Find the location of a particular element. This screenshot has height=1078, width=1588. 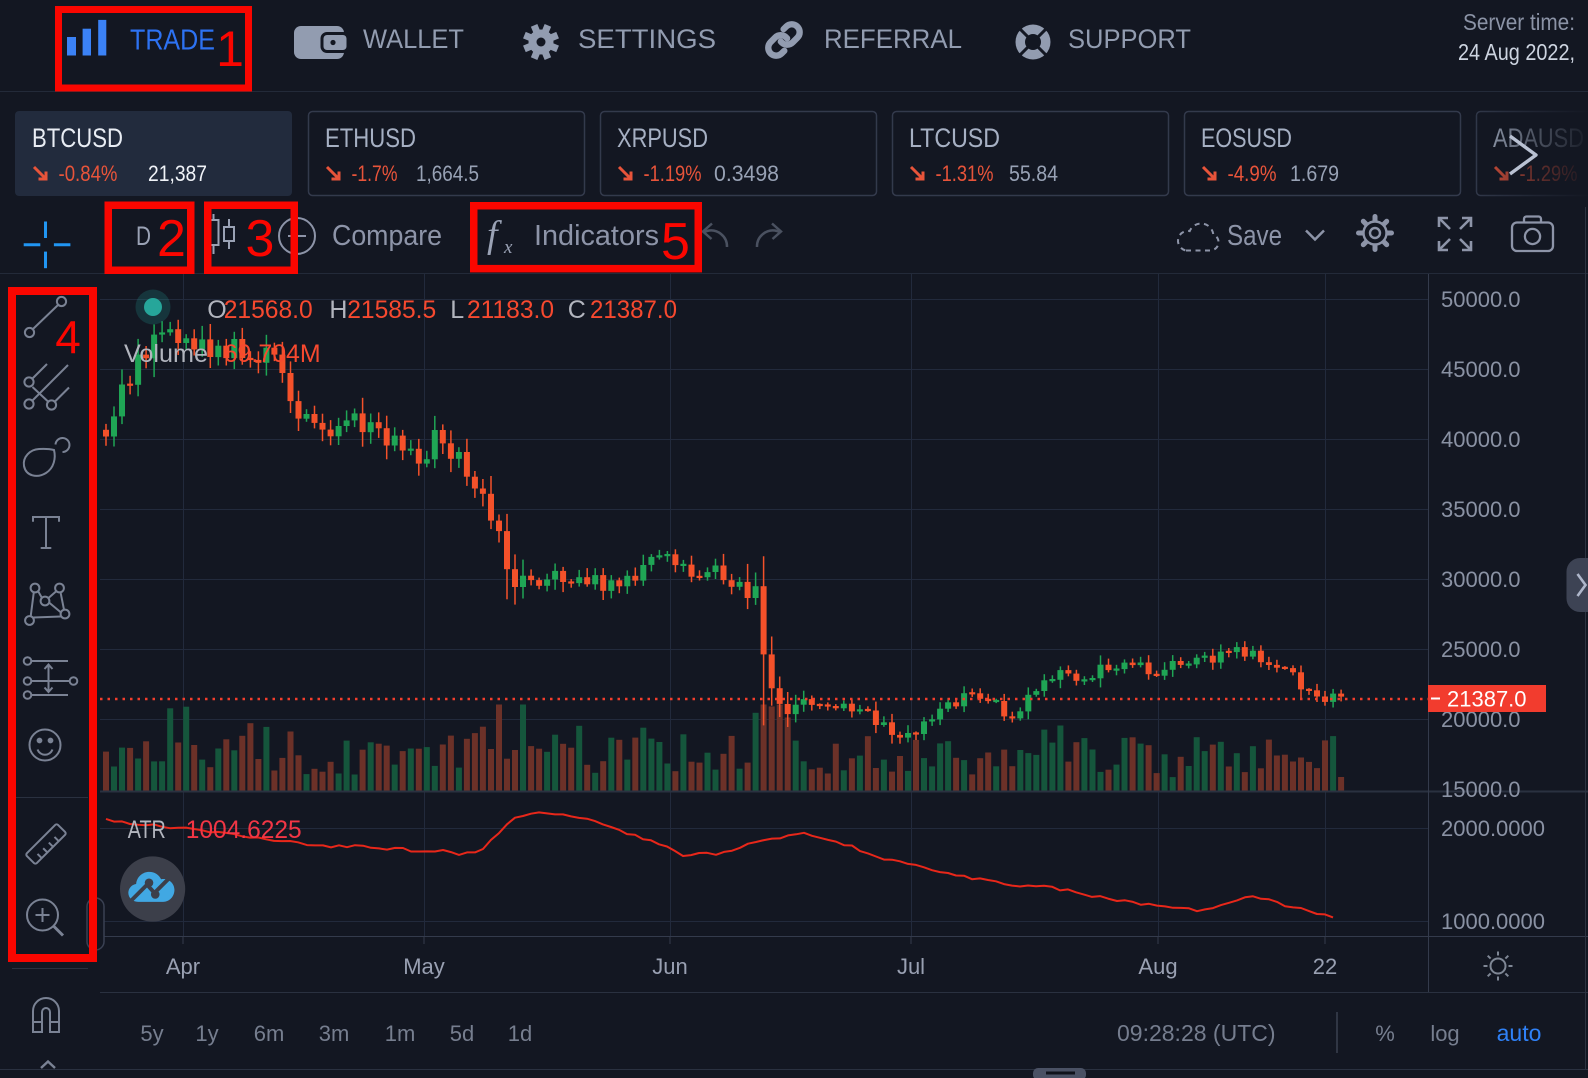

svg-text: 24 Aug 2022, is located at coordinates (1516, 52).